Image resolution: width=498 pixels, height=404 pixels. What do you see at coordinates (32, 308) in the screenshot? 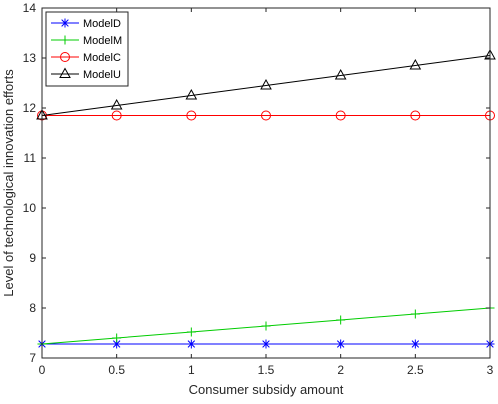
I see `y-tick-label: 8` at bounding box center [32, 308].